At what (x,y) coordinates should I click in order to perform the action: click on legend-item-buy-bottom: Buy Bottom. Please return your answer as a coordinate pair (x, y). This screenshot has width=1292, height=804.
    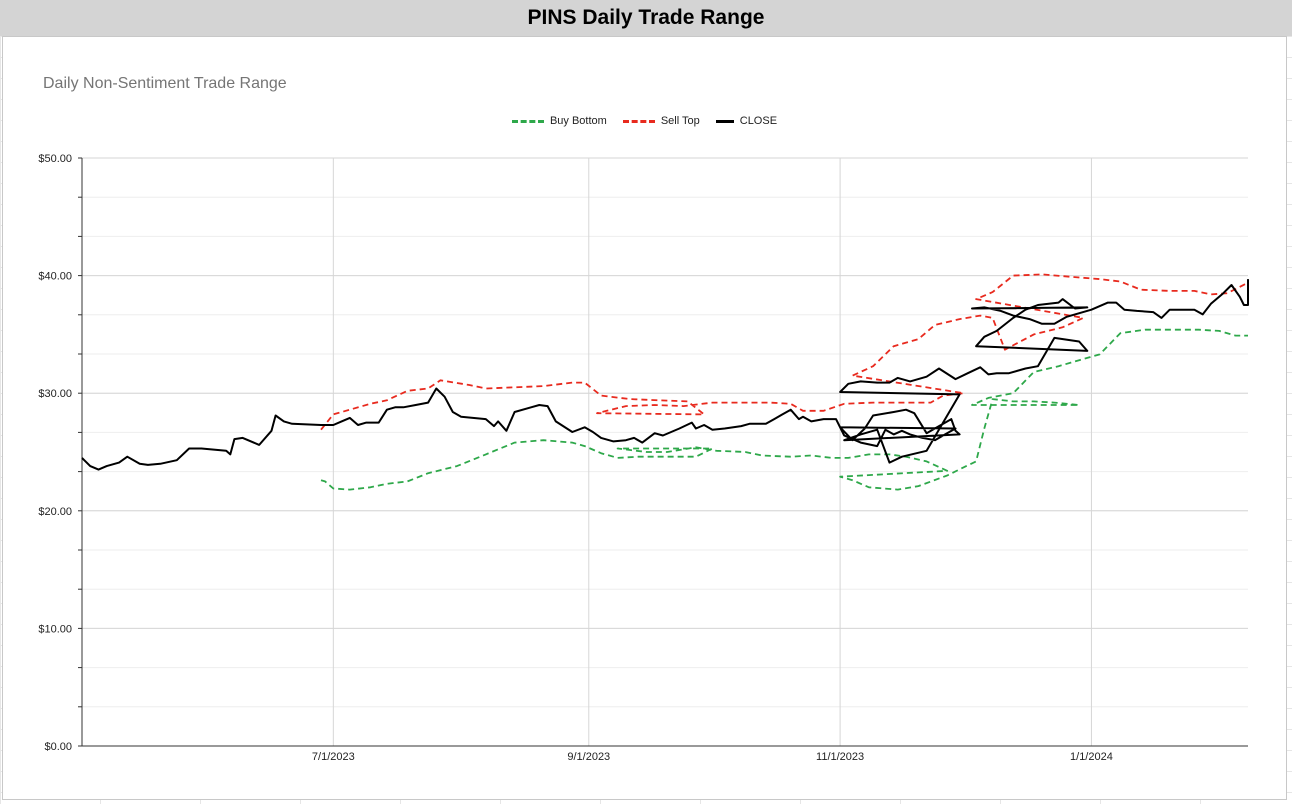
    Looking at the image, I should click on (559, 121).